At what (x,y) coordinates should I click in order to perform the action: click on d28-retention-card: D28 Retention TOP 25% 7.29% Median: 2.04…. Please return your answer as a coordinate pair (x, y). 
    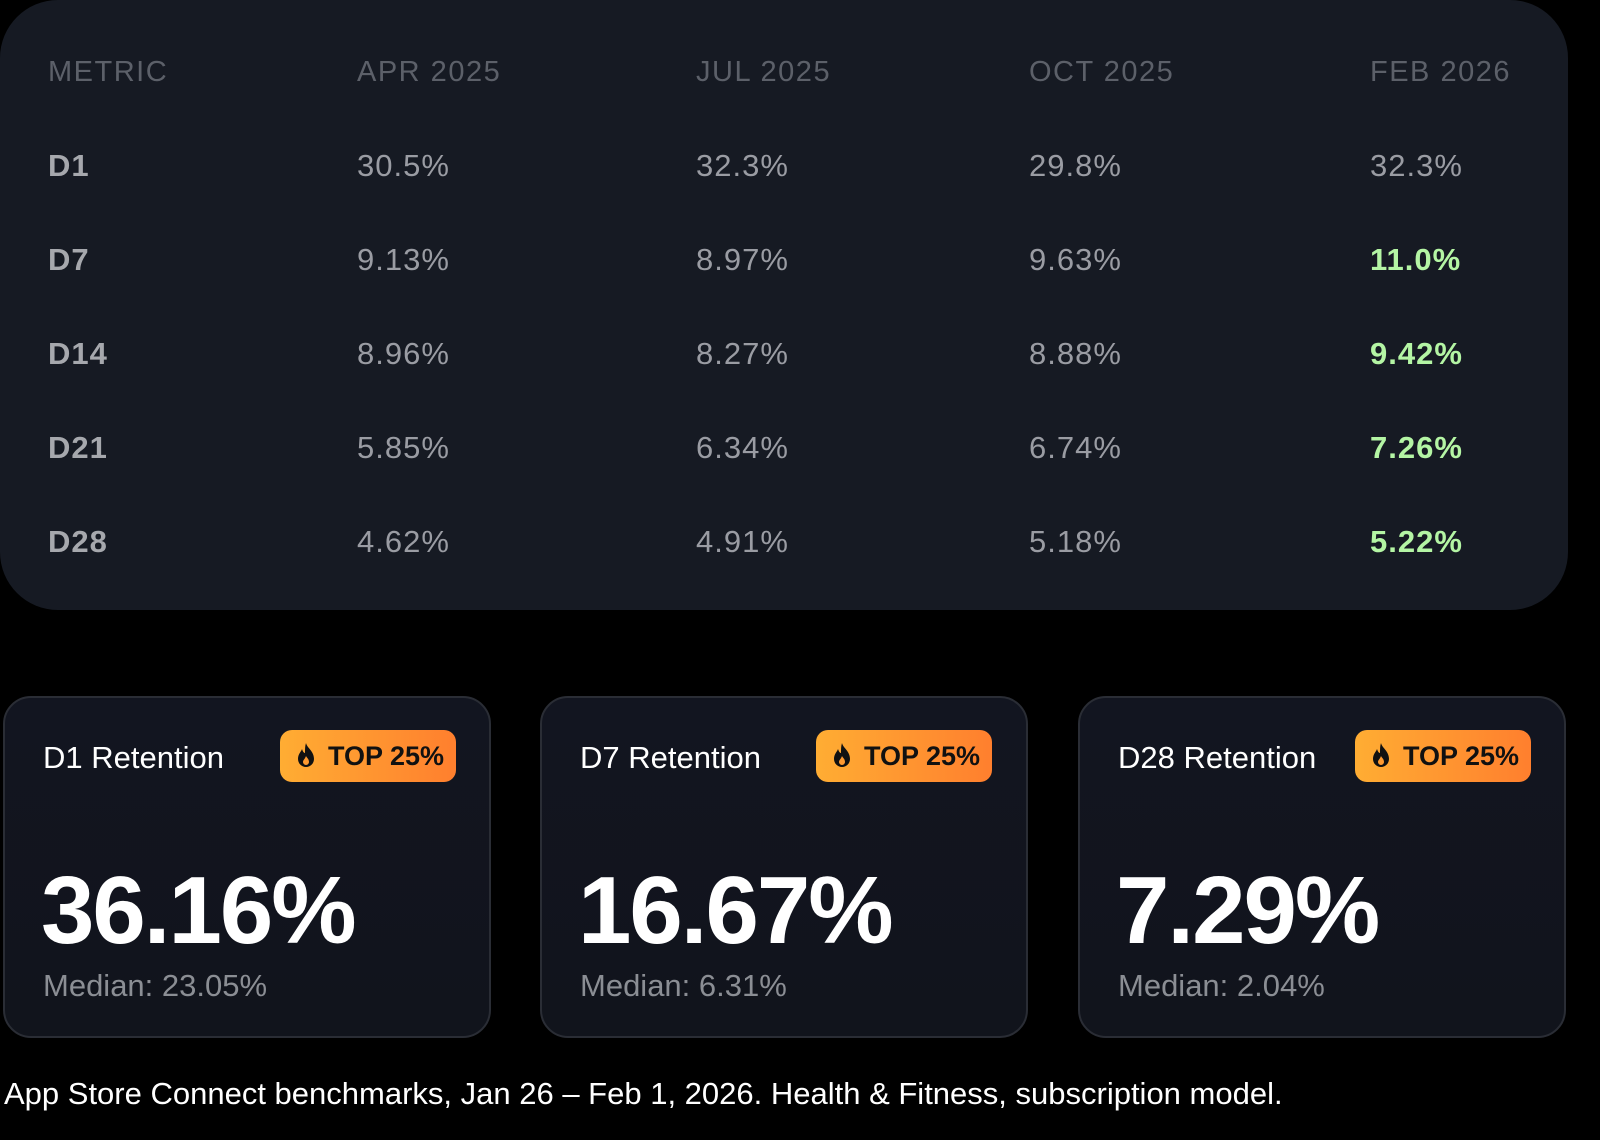
    Looking at the image, I should click on (1322, 867).